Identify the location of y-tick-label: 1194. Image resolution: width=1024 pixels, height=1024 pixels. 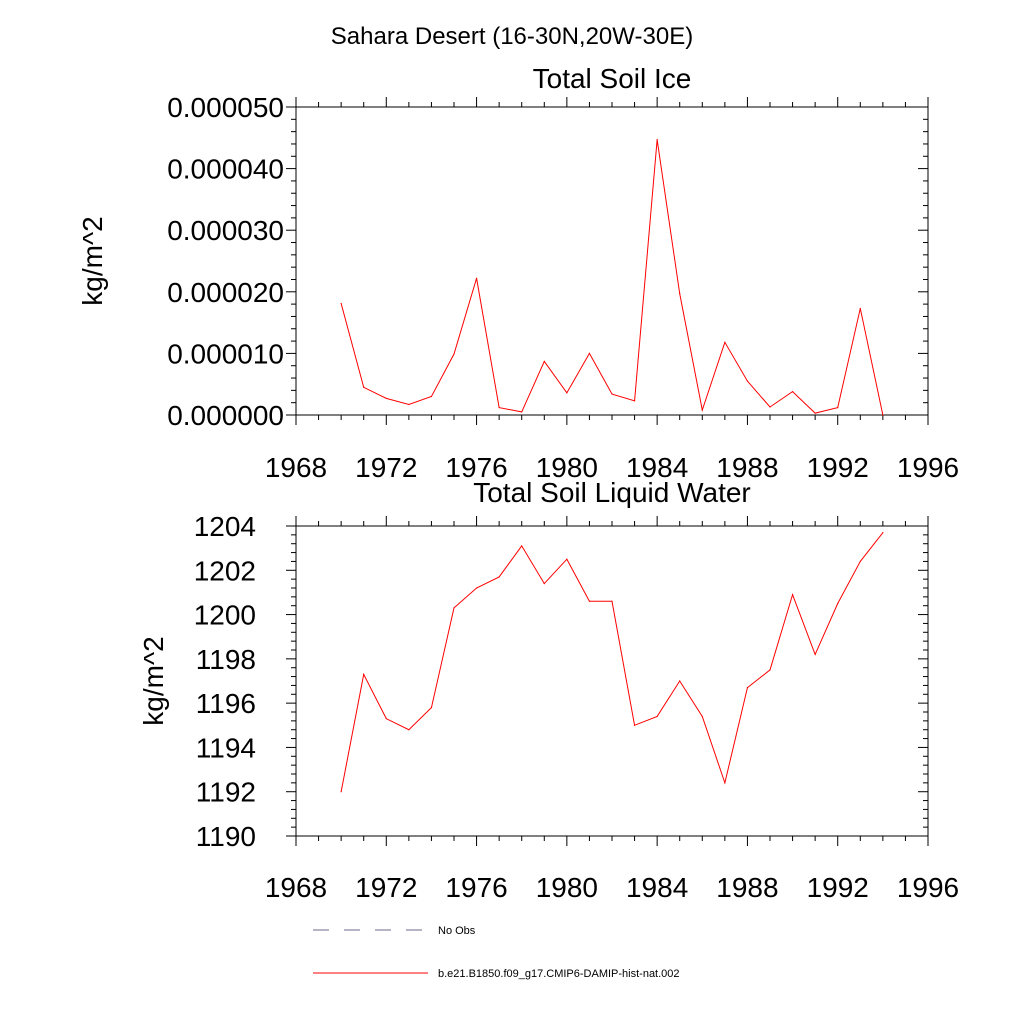
(226, 747).